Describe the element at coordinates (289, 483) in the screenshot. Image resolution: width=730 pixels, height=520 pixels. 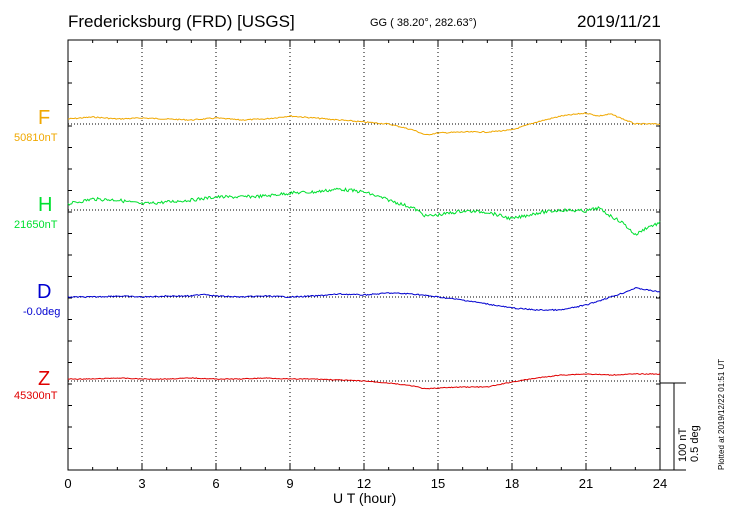
I see `x-tick-label: 9` at that location.